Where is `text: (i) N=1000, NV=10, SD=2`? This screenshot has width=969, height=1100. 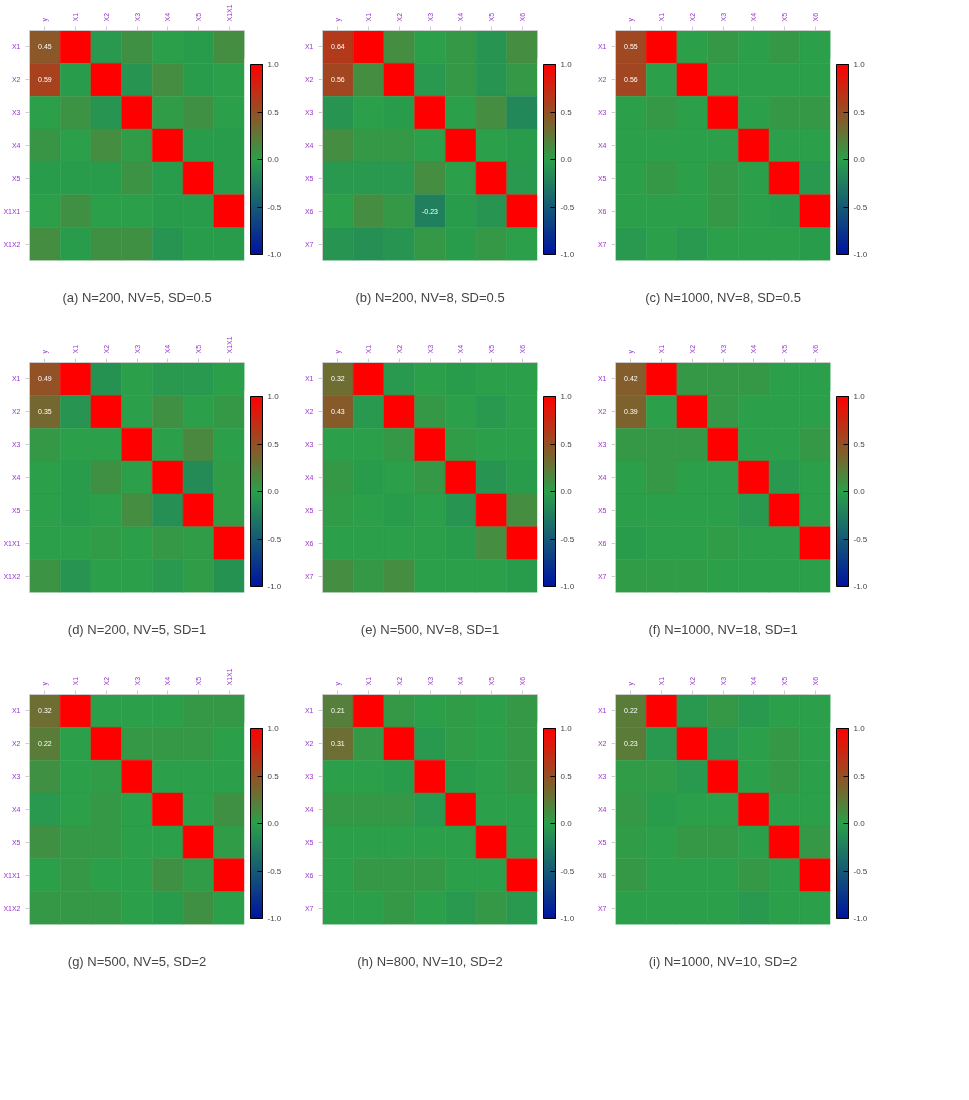
text: (i) N=1000, NV=10, SD=2 is located at coordinates (723, 961).